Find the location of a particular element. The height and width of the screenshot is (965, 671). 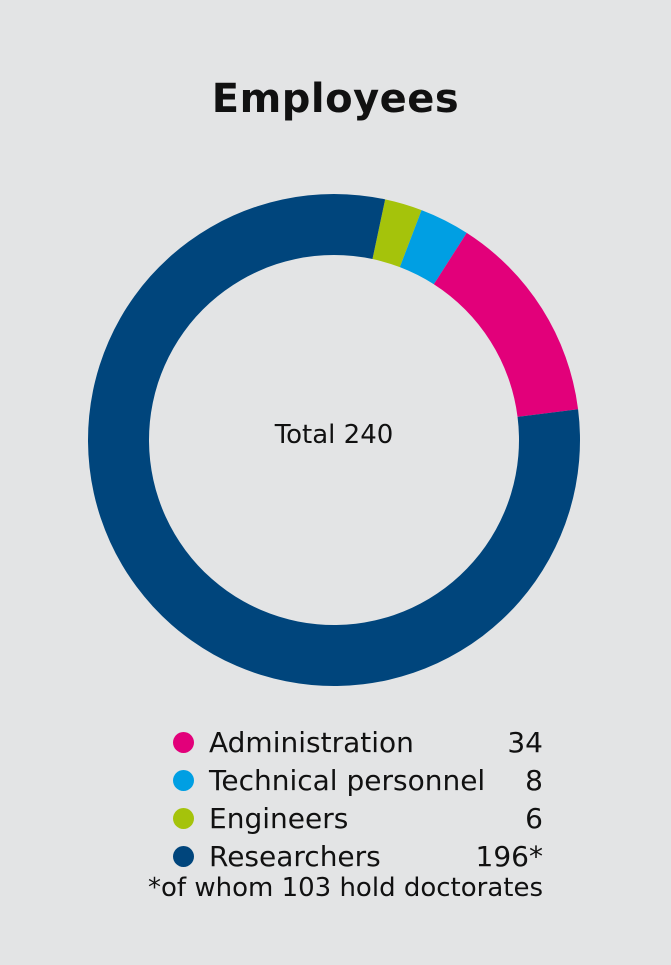

legend-label: Researchers is located at coordinates (295, 856).